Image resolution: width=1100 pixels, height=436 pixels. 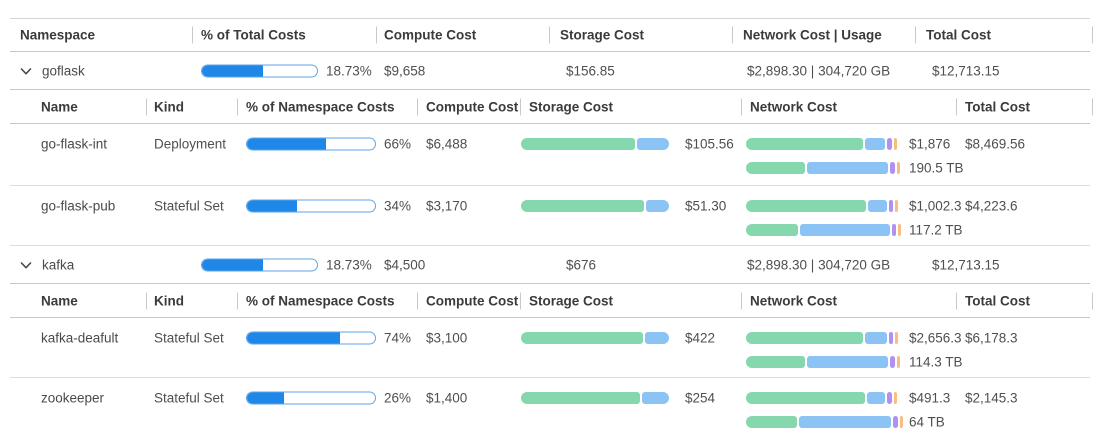 I want to click on column-header-storage-cost: Storage Cost, so click(x=602, y=35).